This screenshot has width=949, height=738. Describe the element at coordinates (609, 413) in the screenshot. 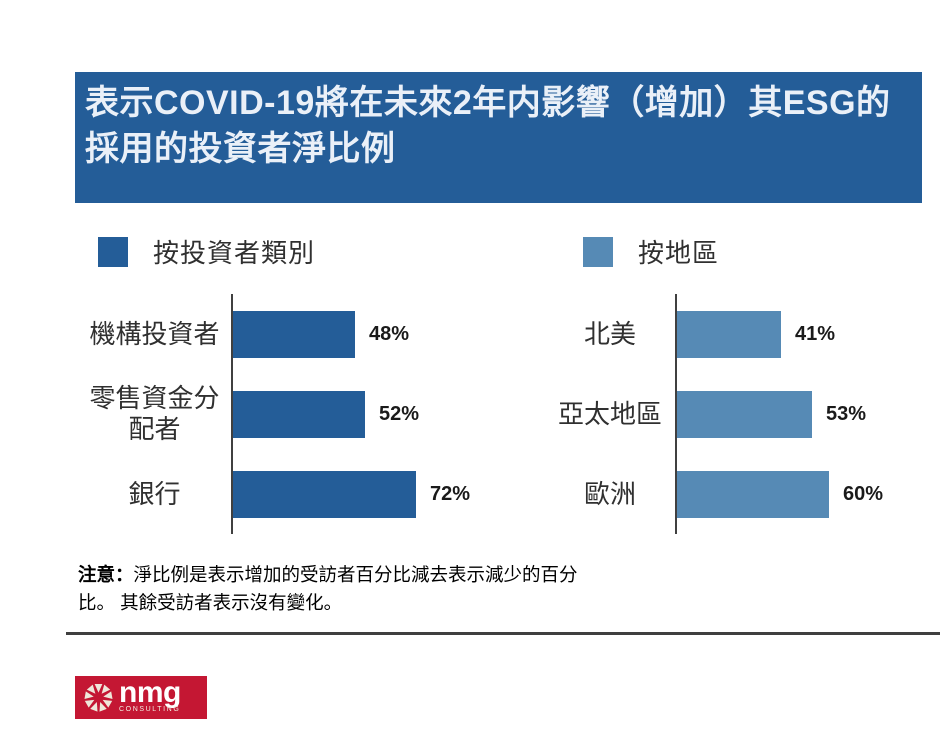

I see `category-label: 亞太地區` at that location.